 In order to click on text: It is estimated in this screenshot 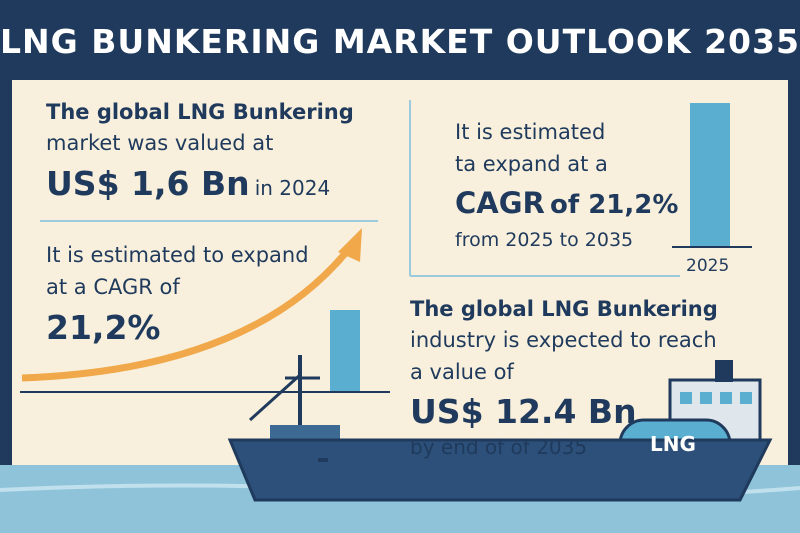, I will do `click(530, 132)`.